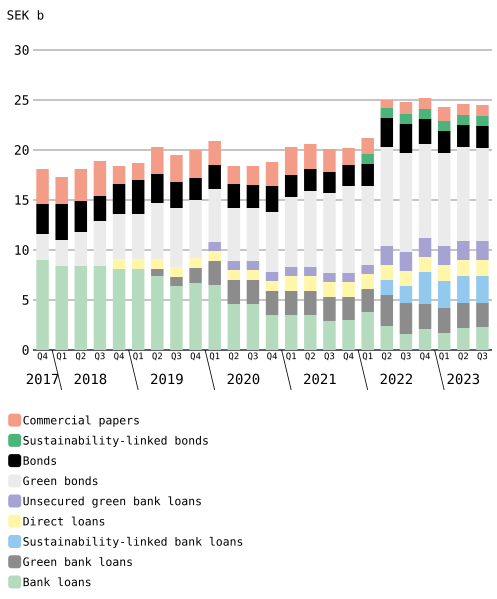  I want to click on y-tick-label: 15, so click(21, 200).